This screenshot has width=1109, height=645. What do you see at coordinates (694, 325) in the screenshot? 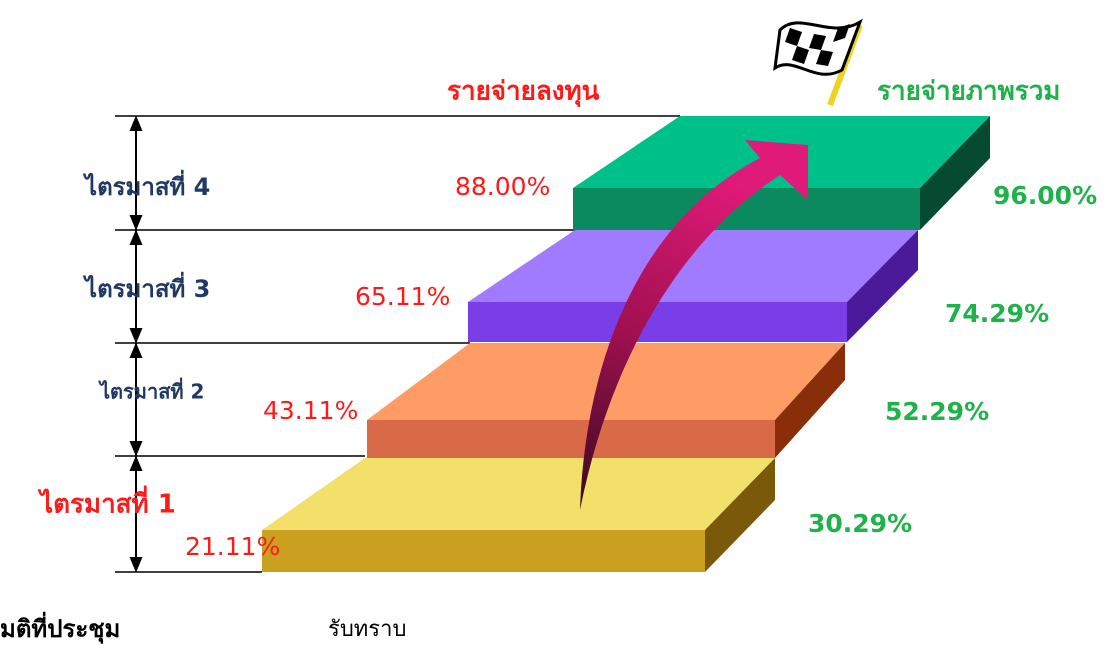
I see `progress-arrow` at bounding box center [694, 325].